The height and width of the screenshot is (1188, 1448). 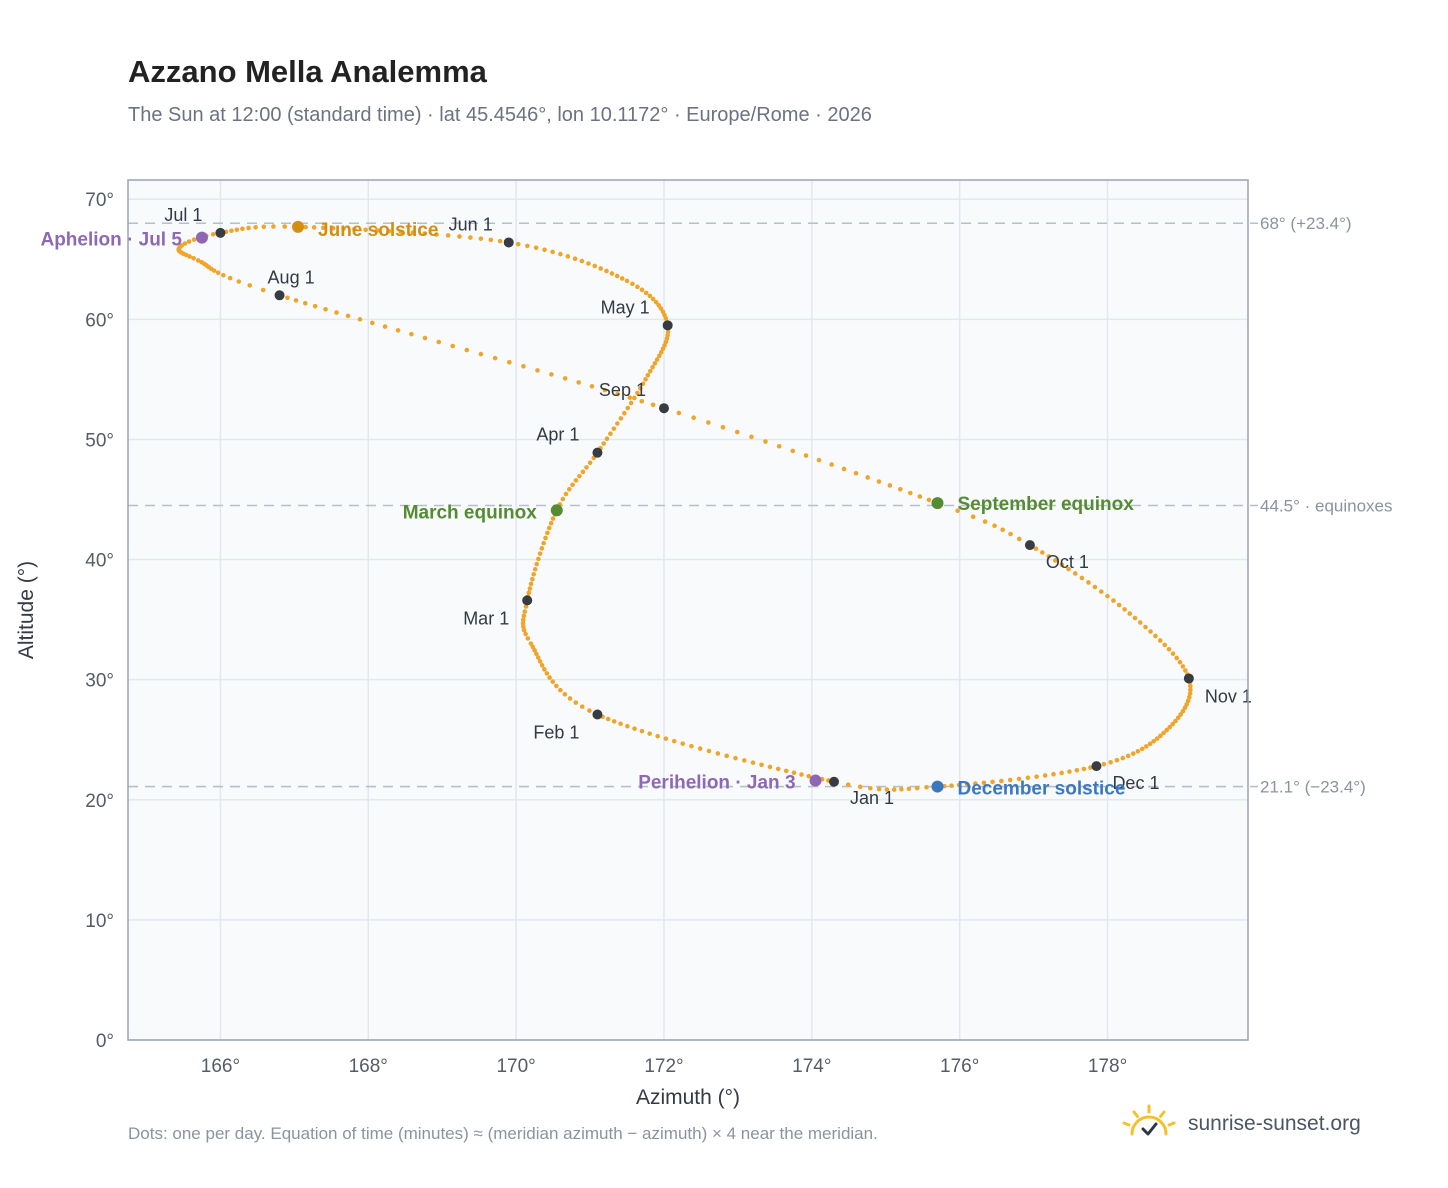 What do you see at coordinates (99, 200) in the screenshot?
I see `y-tick-label: 70°` at bounding box center [99, 200].